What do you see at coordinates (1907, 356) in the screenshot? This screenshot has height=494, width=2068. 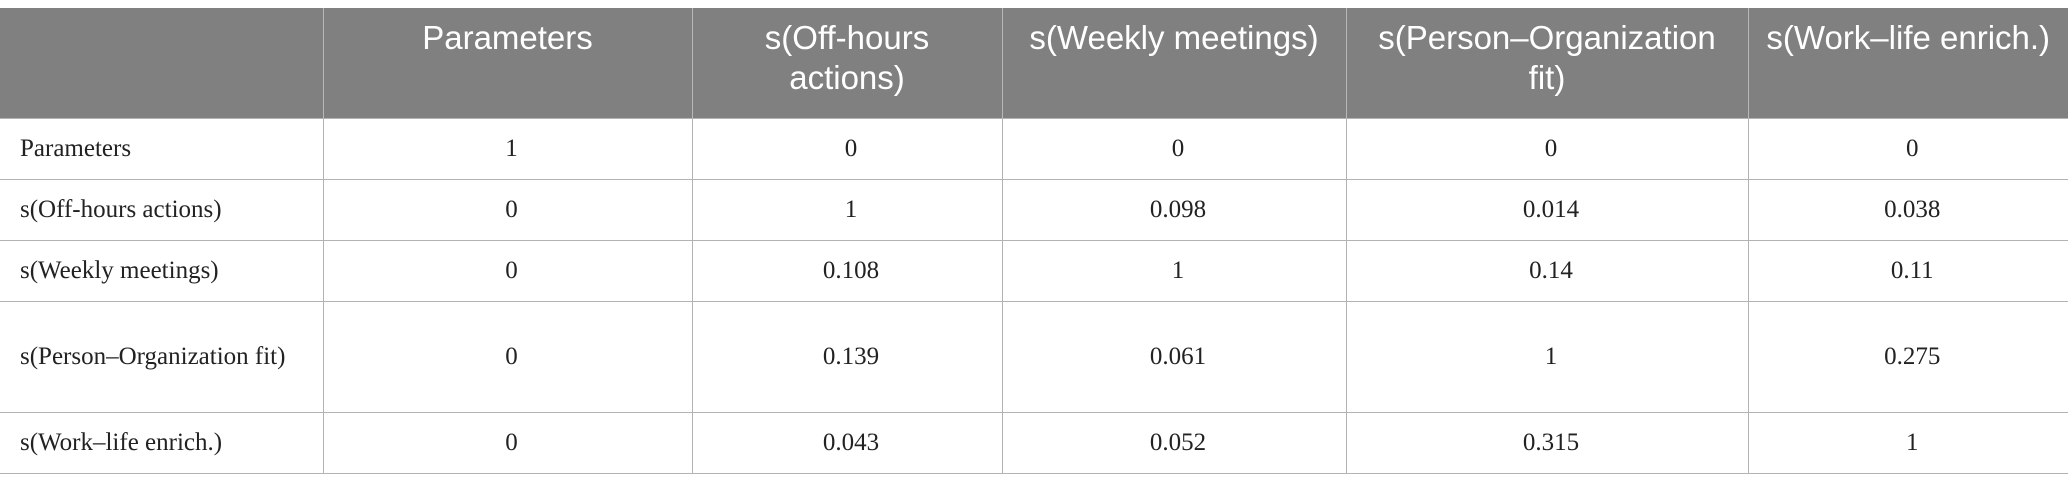 I see `table-cell: 0.275` at bounding box center [1907, 356].